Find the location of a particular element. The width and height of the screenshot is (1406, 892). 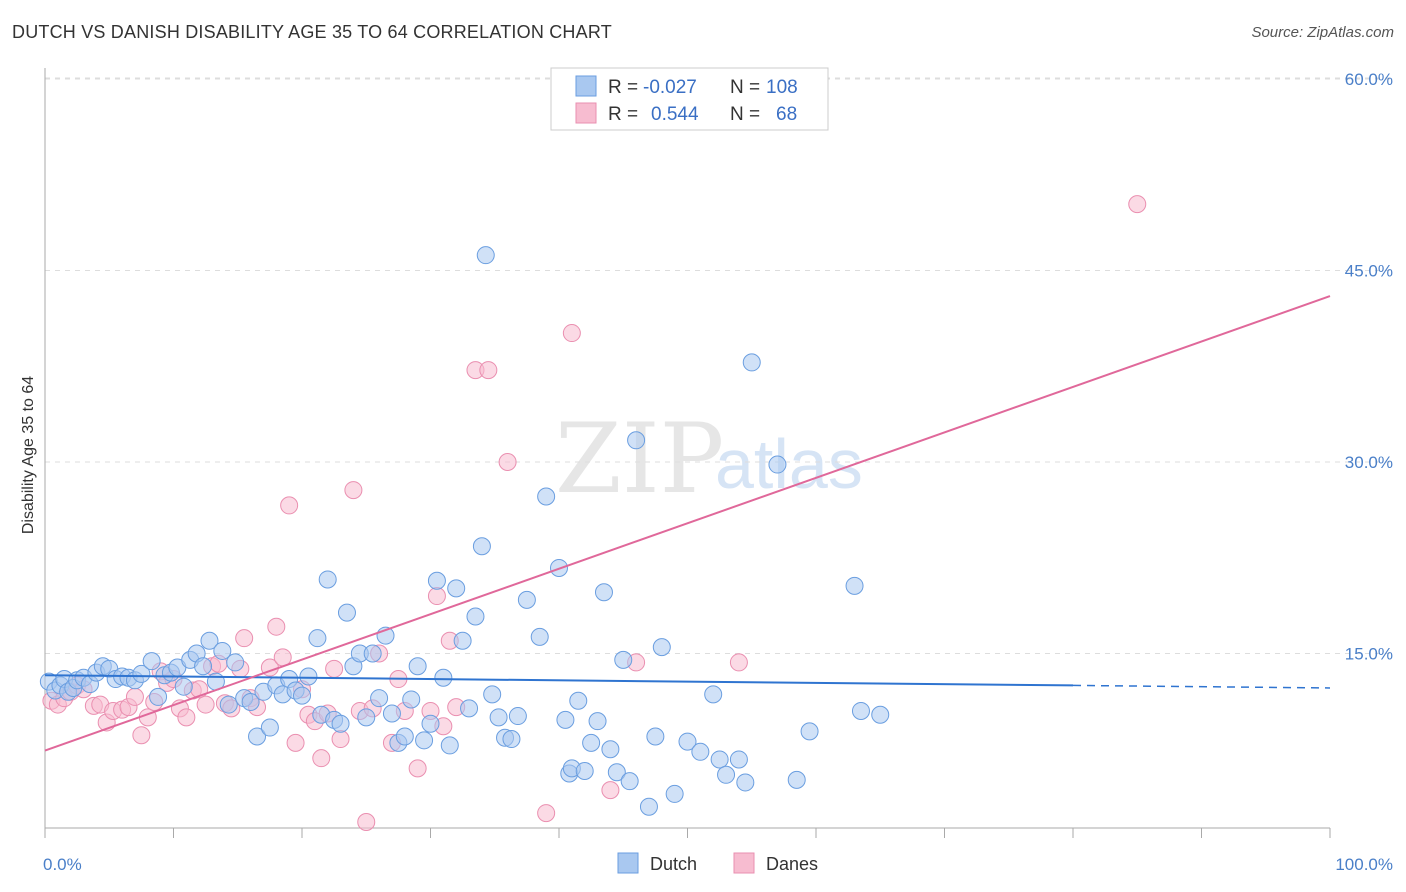

bottom-legend-danes: Danes is located at coordinates (792, 864).